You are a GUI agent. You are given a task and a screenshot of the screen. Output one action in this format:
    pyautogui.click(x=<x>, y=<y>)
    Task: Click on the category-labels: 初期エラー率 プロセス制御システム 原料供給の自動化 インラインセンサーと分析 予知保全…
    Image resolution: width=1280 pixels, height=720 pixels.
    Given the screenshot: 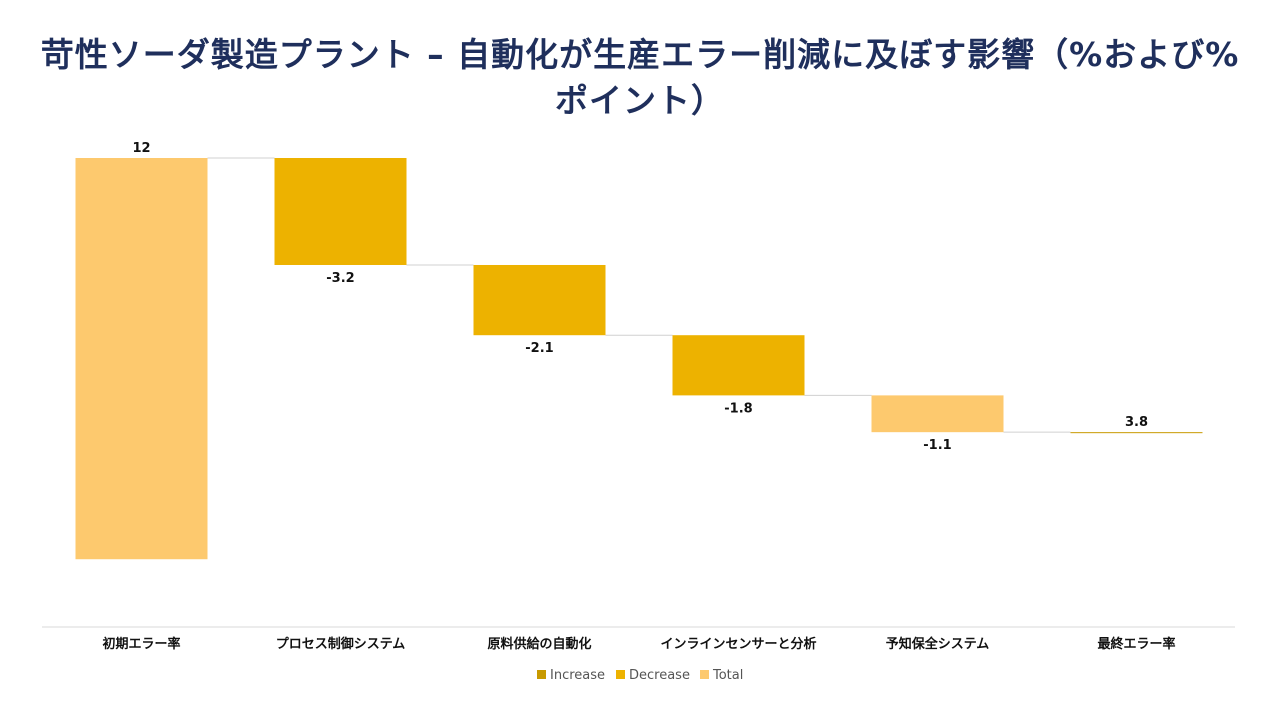 What is the action you would take?
    pyautogui.click(x=638, y=644)
    